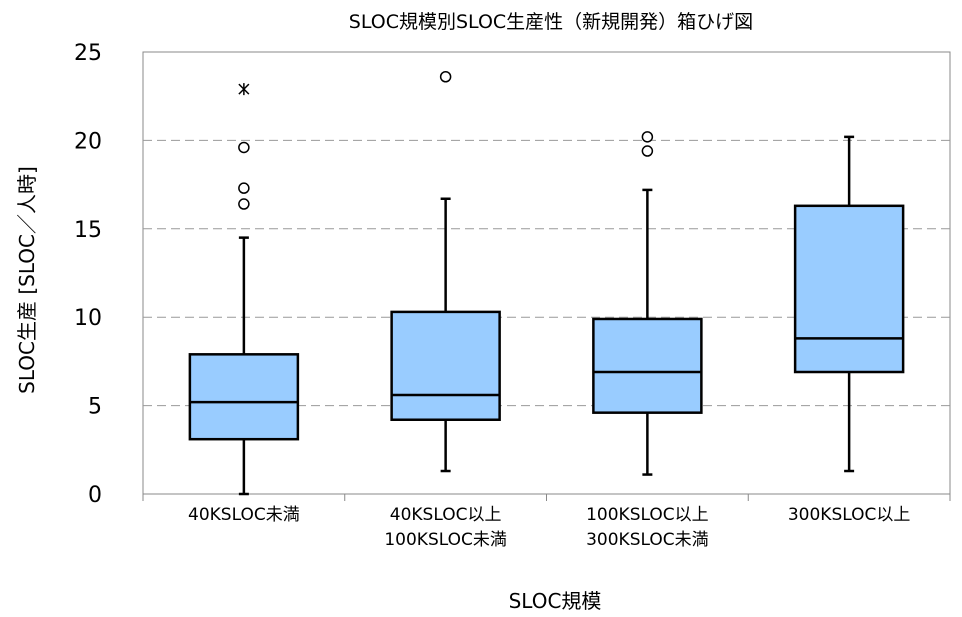 The image size is (962, 617). I want to click on x-axis-label: SLOC規模, so click(555, 601).